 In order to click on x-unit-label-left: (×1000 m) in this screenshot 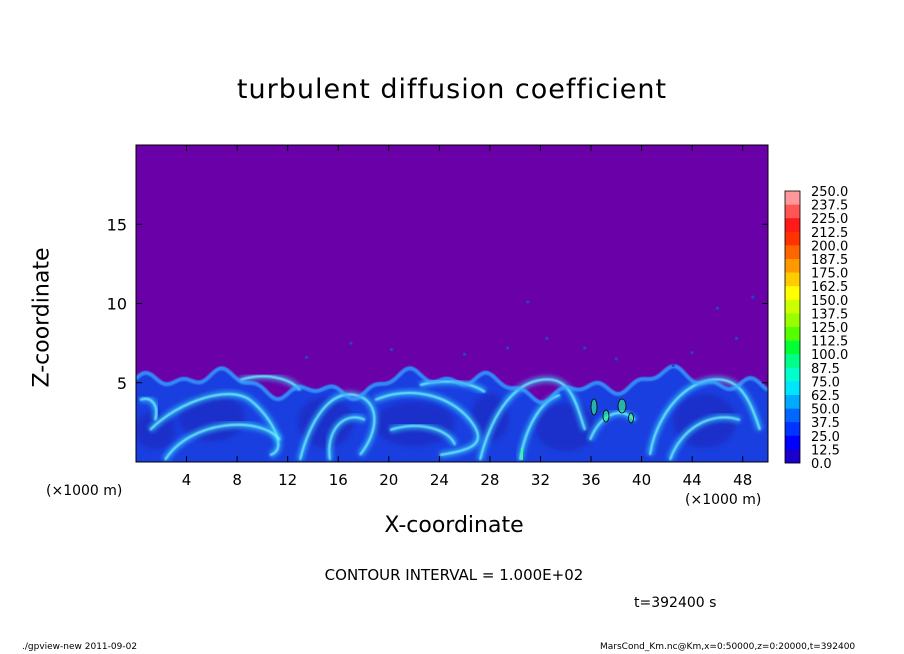, I will do `click(84, 491)`.